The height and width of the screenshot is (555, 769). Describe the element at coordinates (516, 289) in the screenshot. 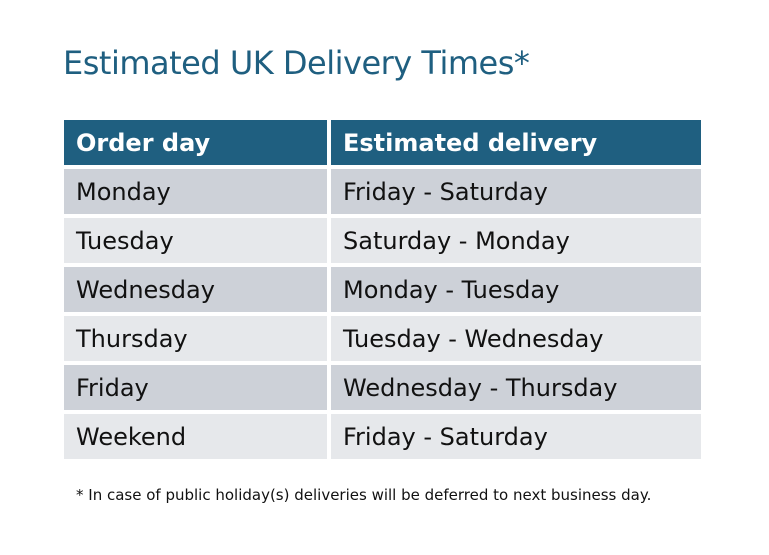

I see `estimated-delivery-cell: Monday - Tuesday` at that location.